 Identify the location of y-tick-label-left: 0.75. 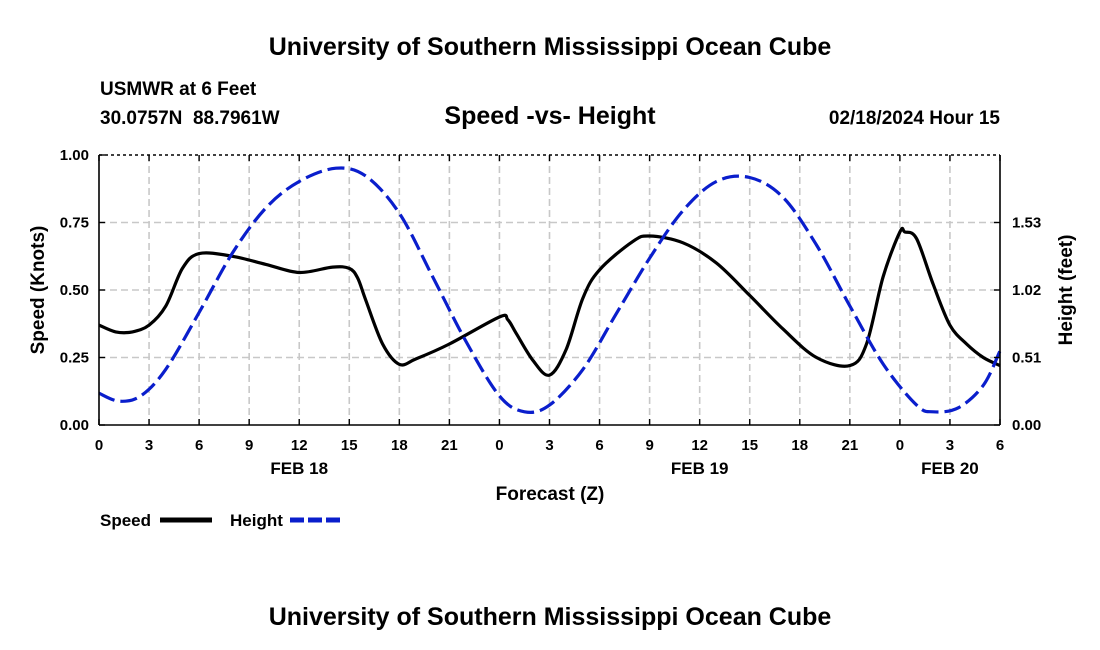
(74, 223).